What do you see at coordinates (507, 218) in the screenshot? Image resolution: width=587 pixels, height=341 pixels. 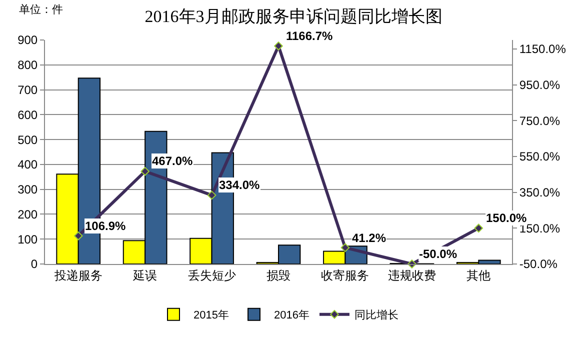 I see `data-label: 150.0%` at bounding box center [507, 218].